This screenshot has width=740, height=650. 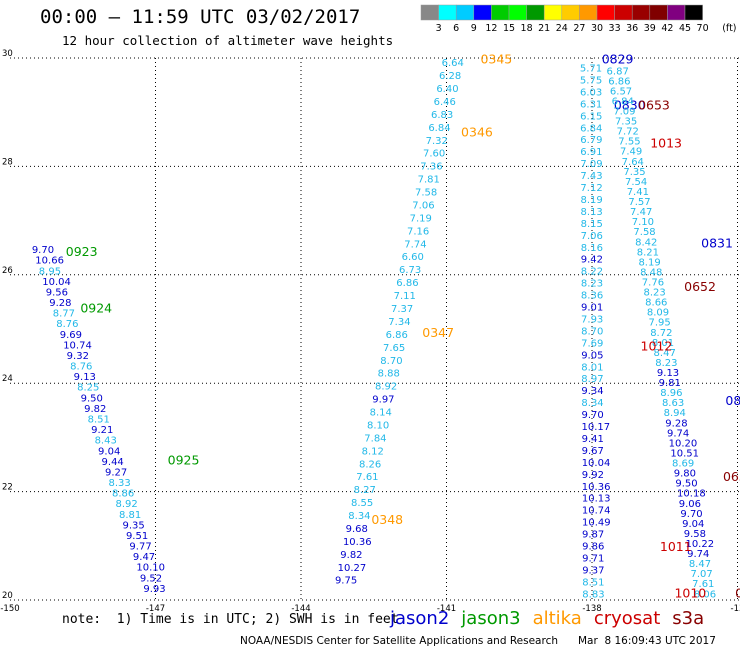 What do you see at coordinates (592, 343) in the screenshot?
I see `data-label: 7.69` at bounding box center [592, 343].